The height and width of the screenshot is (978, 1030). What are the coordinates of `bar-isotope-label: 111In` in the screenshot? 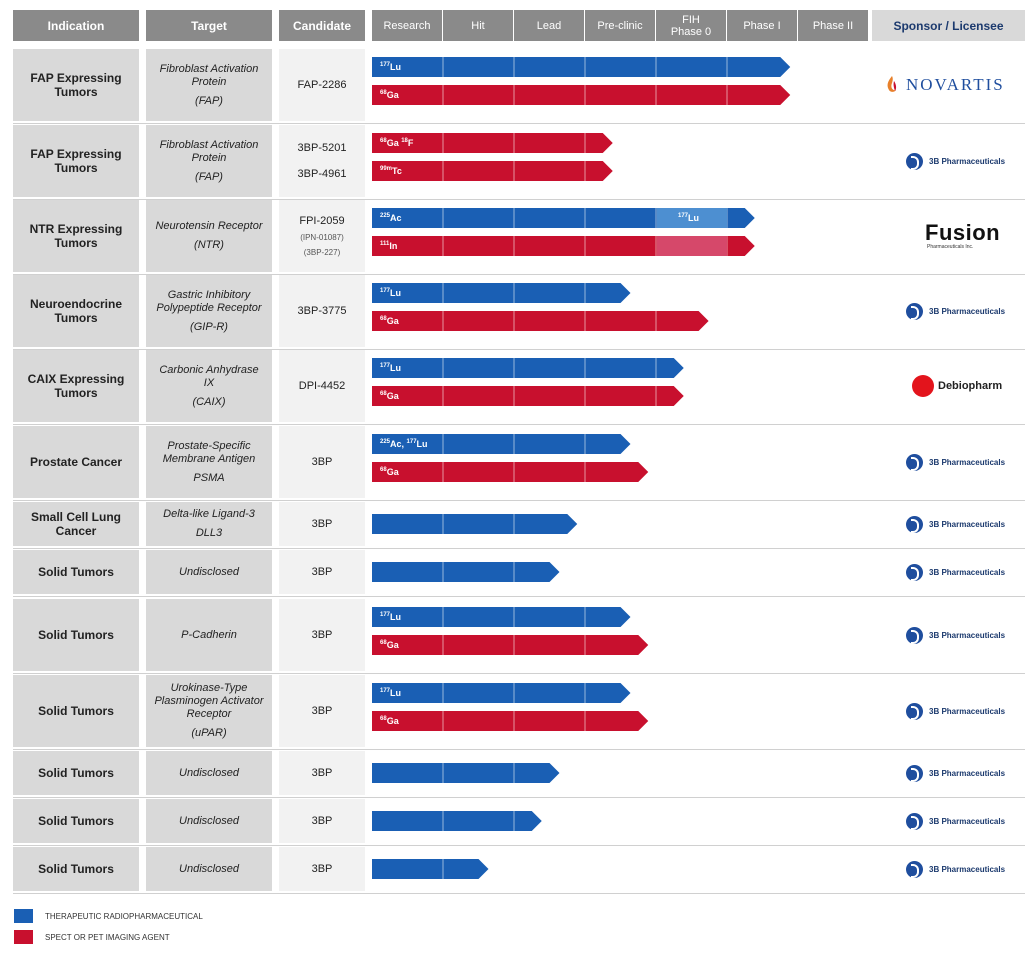 It's located at (388, 246).